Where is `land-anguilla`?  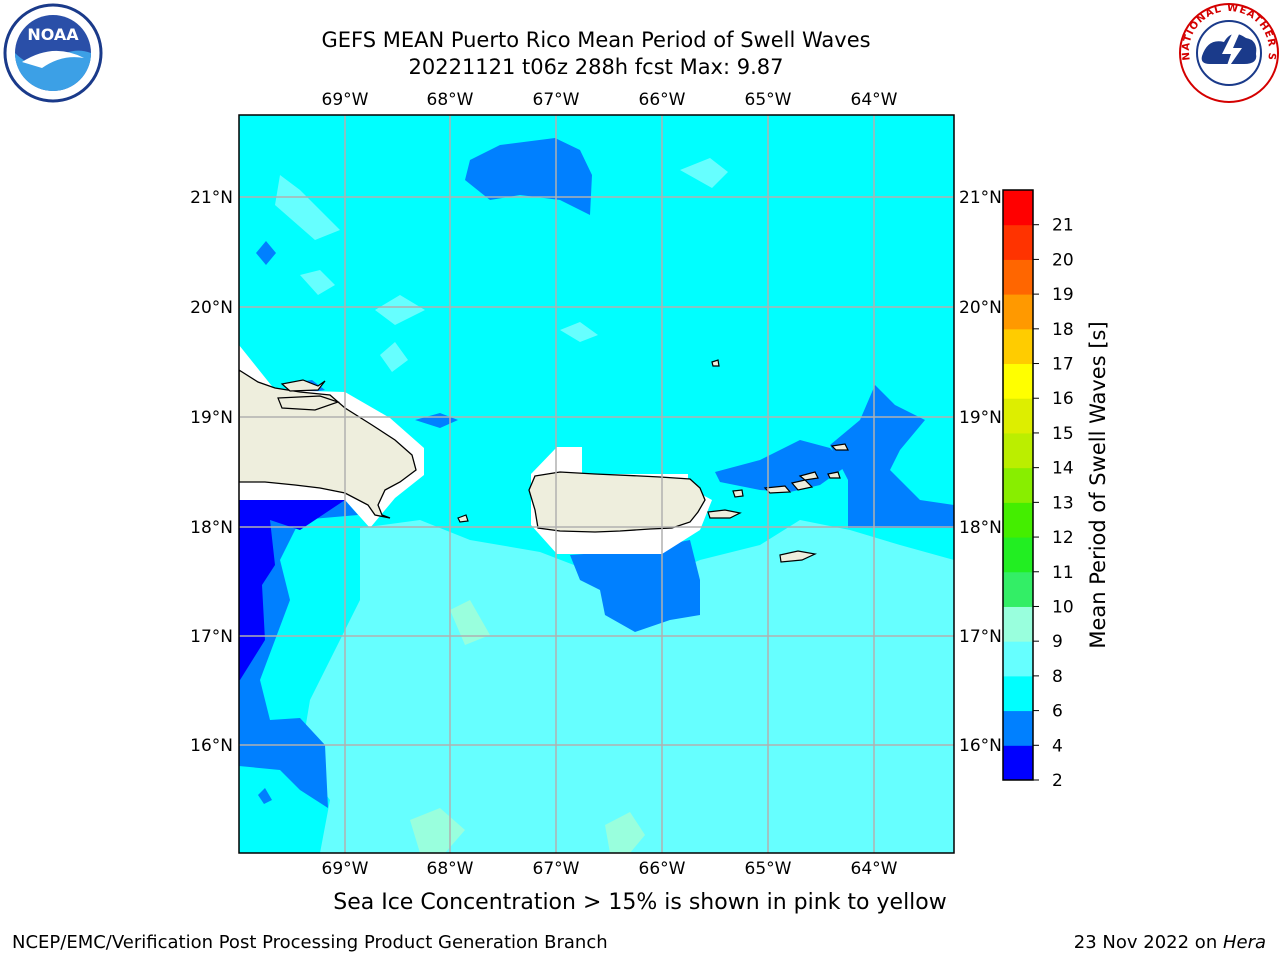 land-anguilla is located at coordinates (839, 447).